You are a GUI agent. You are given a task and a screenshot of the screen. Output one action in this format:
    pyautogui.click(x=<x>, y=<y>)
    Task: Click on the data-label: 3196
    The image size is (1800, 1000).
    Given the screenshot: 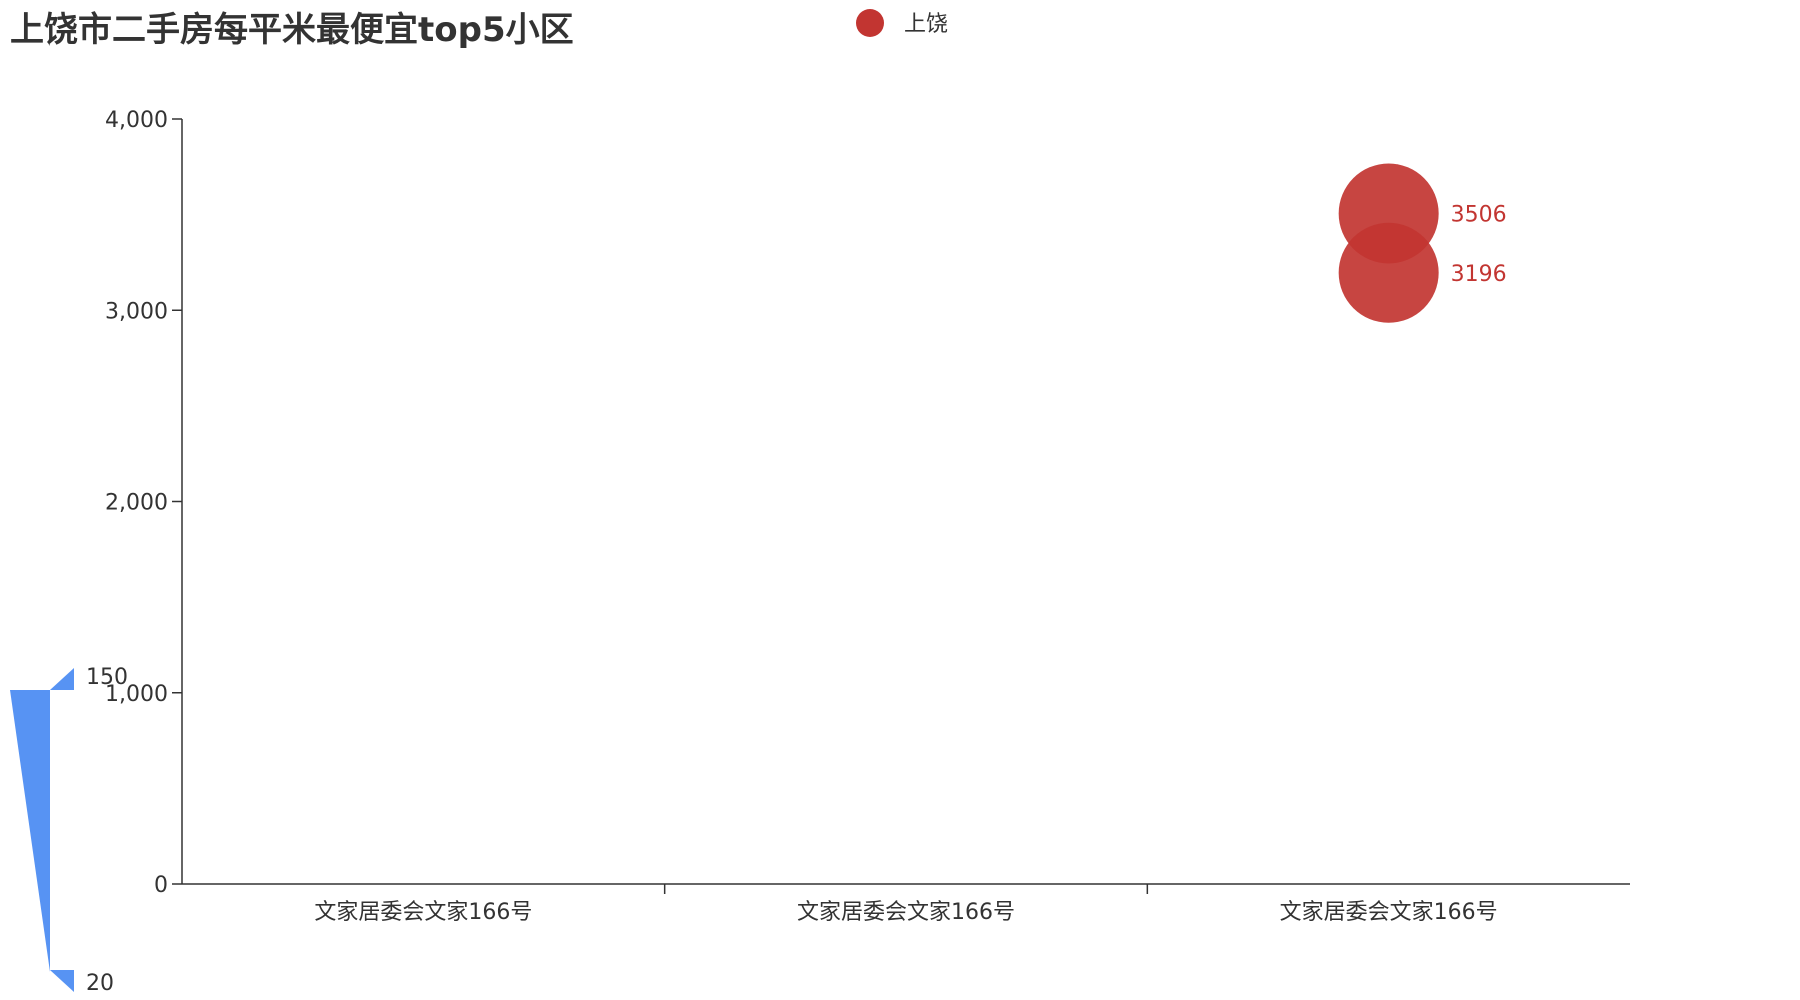 What is the action you would take?
    pyautogui.click(x=1479, y=274)
    